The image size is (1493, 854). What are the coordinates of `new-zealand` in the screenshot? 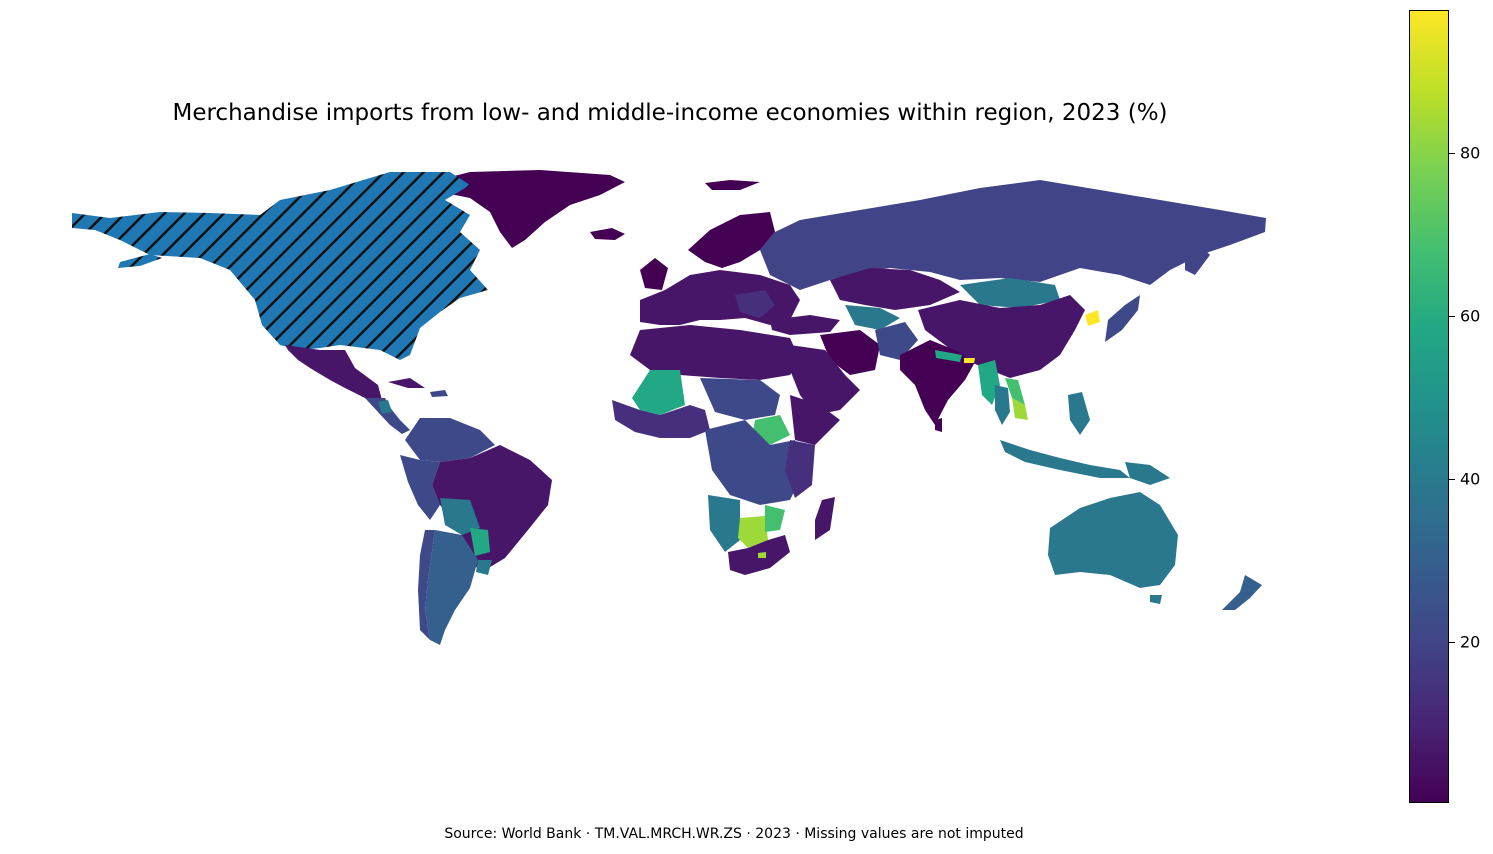 It's located at (1242, 592).